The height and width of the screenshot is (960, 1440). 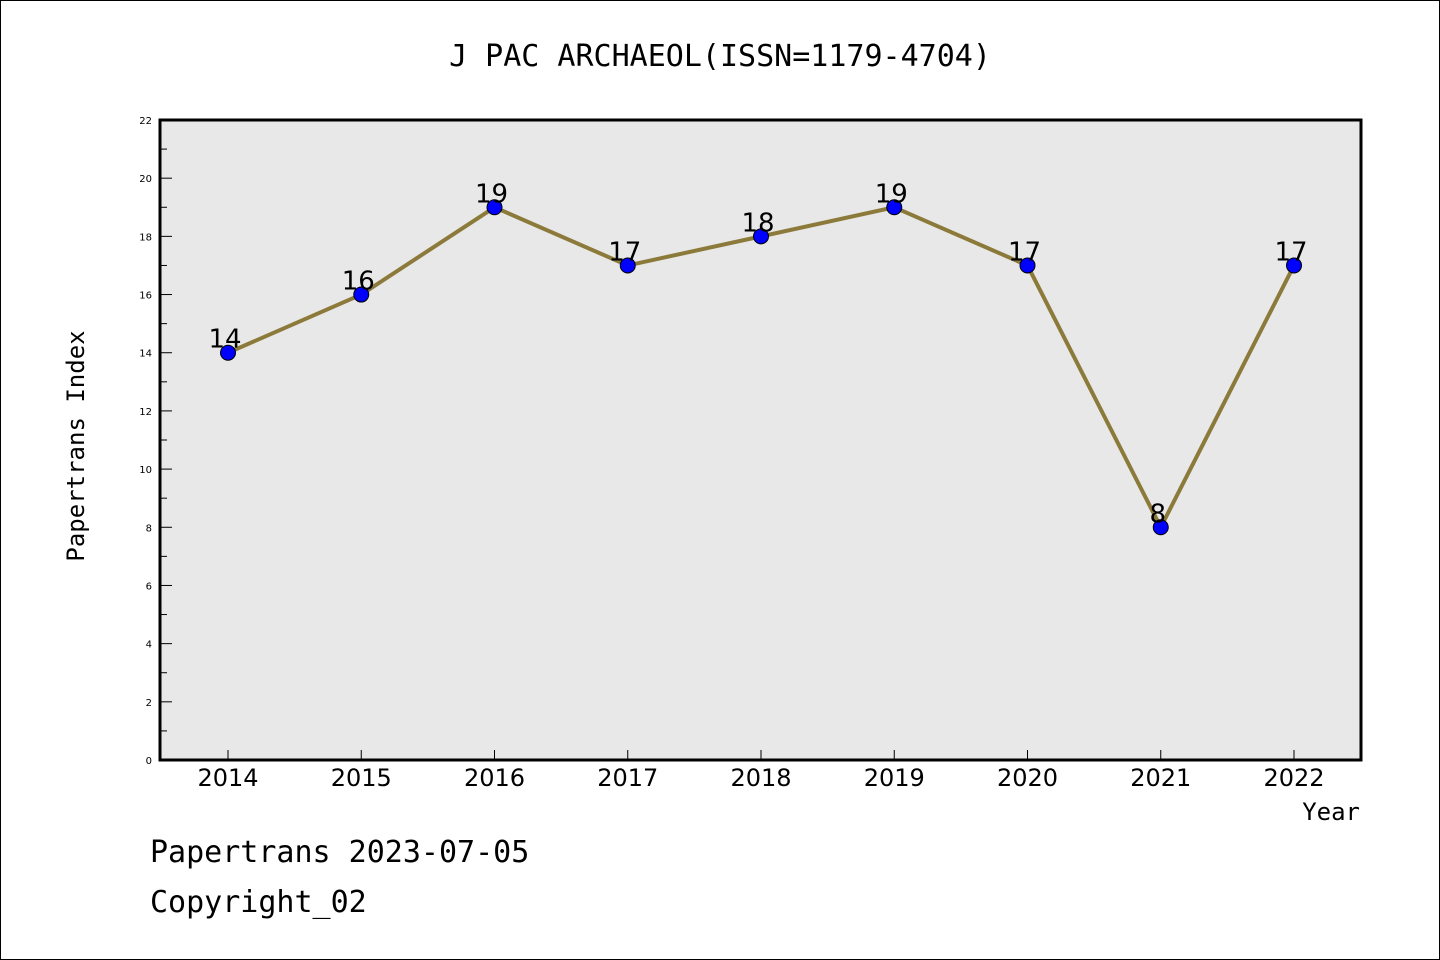 I want to click on y-tick-label: 22, so click(x=145, y=121).